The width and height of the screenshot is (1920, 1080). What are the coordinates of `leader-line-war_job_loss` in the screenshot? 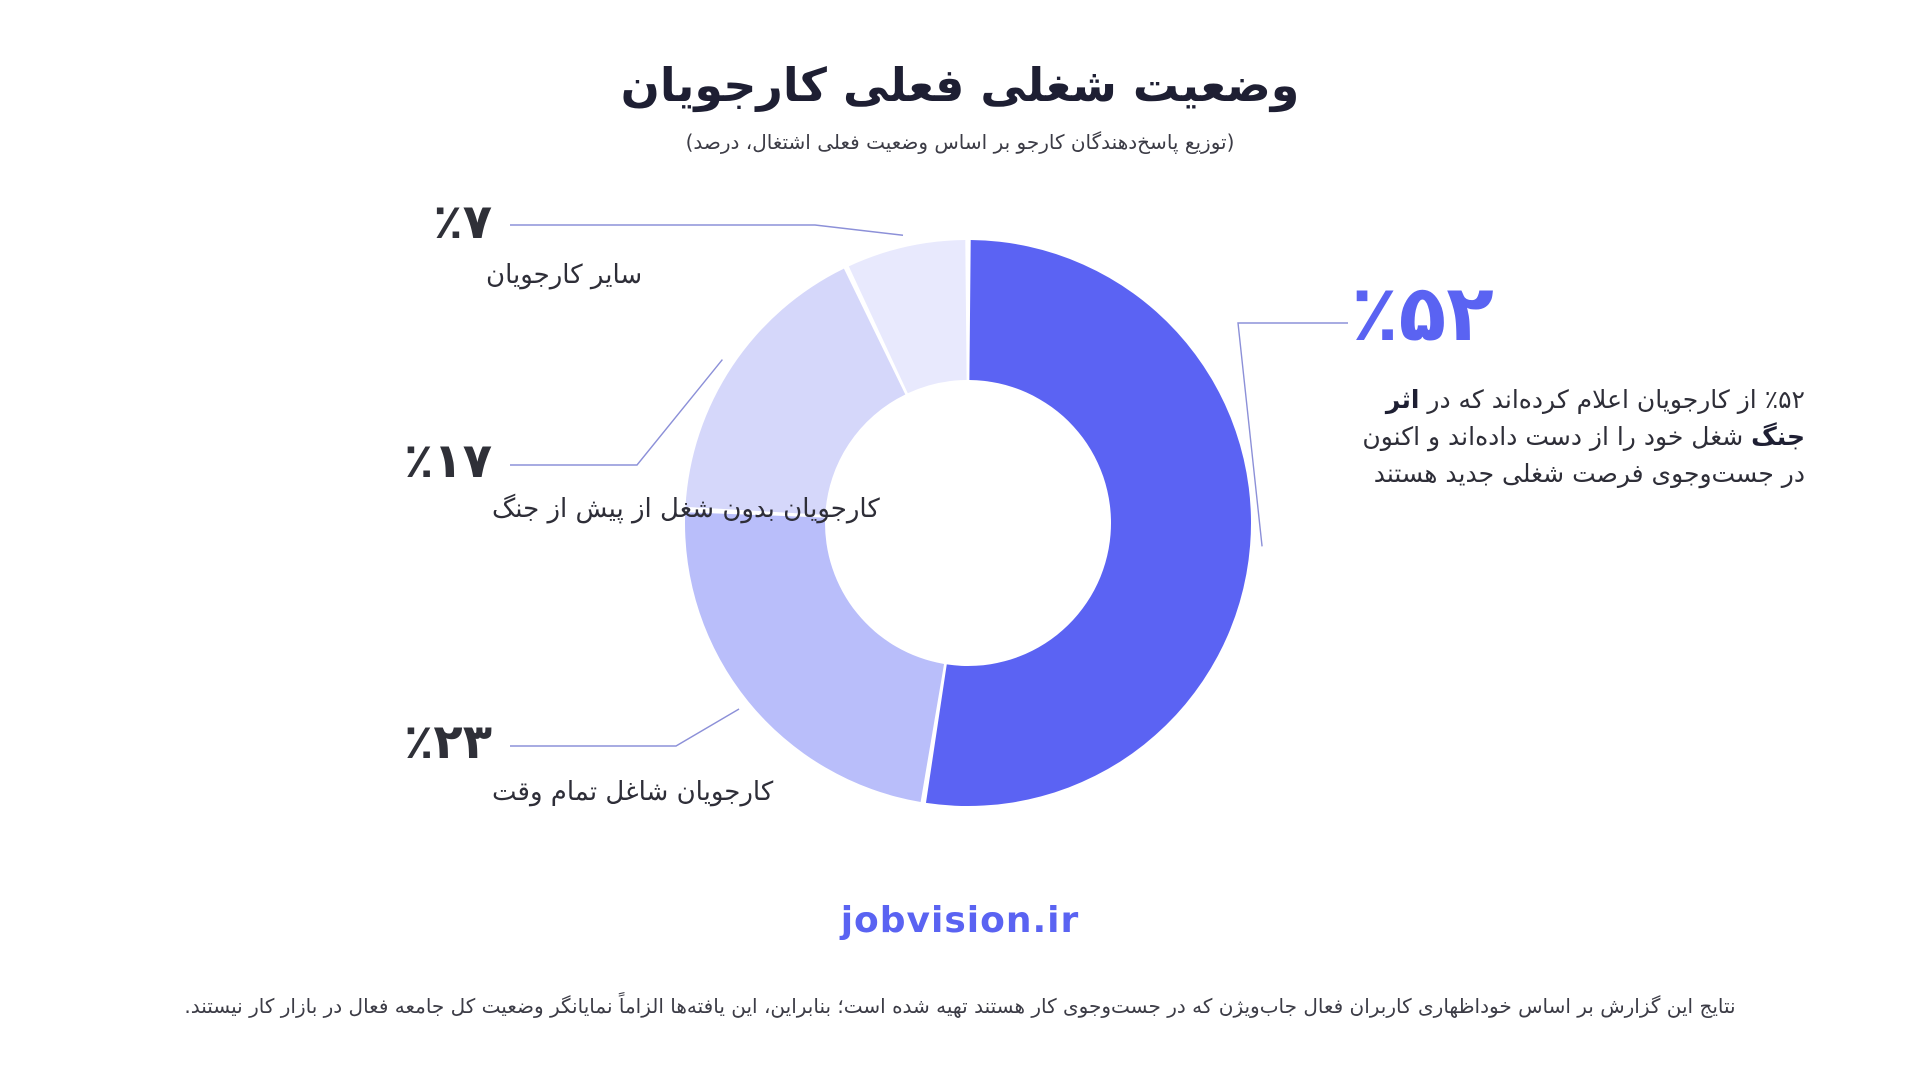 It's located at (1292, 434).